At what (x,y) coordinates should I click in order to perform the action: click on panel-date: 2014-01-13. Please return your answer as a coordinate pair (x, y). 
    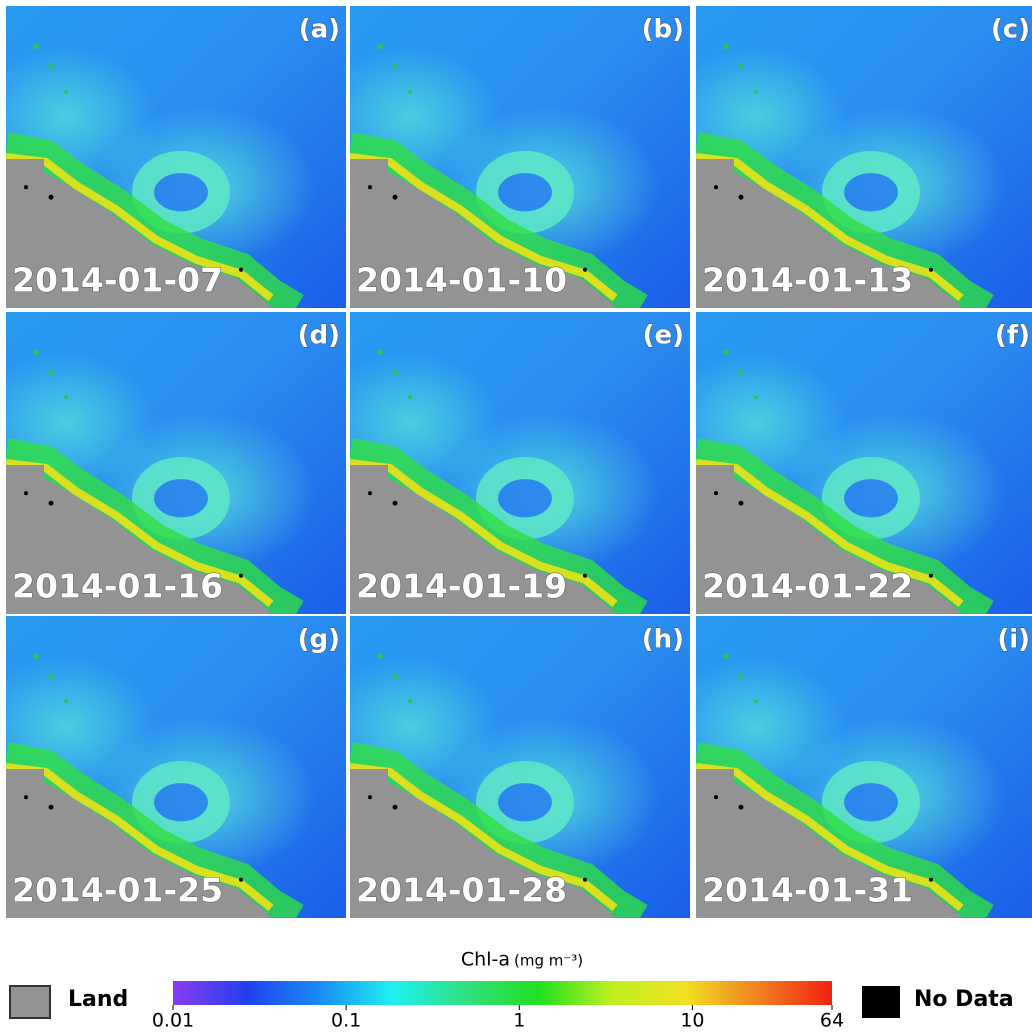
    Looking at the image, I should click on (807, 280).